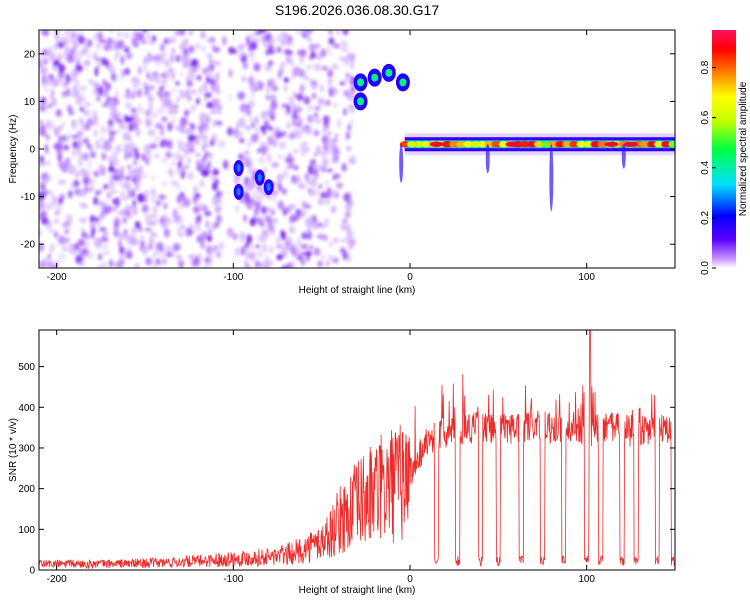  I want to click on track-peak, so click(611, 144).